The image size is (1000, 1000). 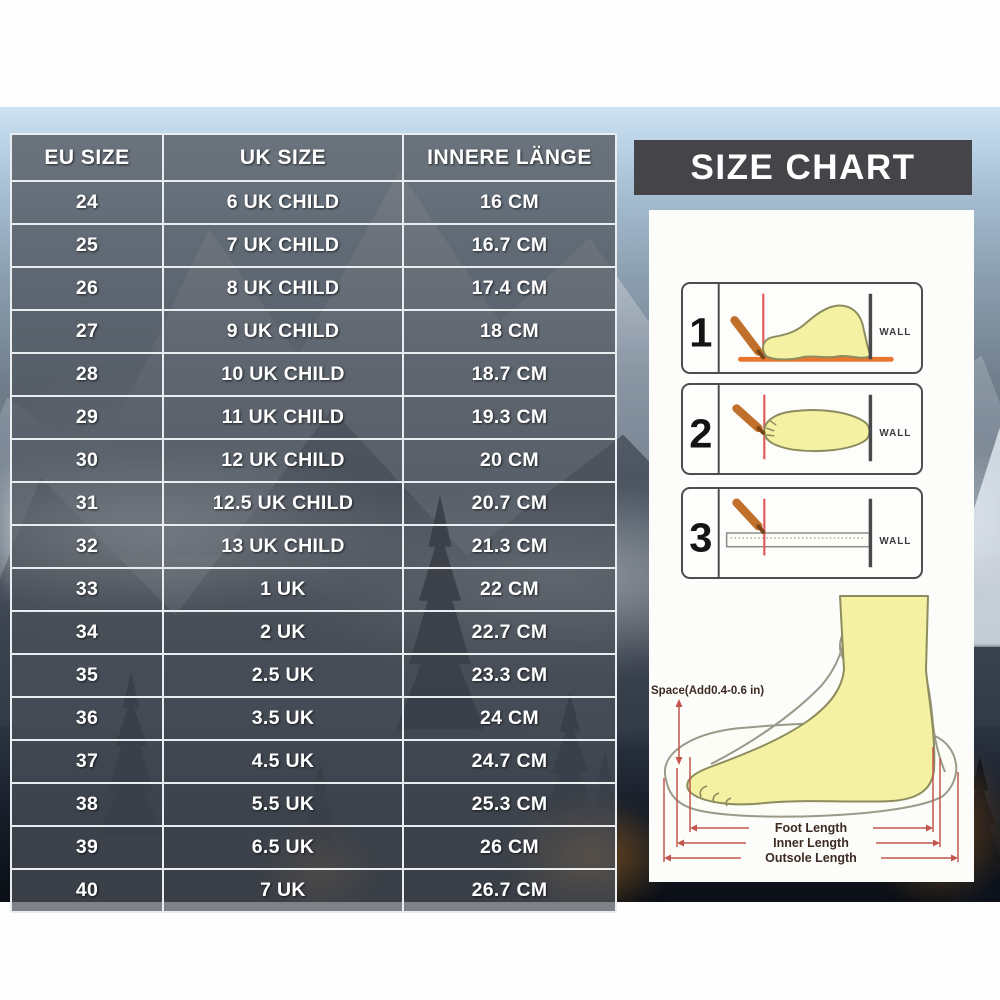 I want to click on uk-size-cell: 7 UK CHILD, so click(x=283, y=245).